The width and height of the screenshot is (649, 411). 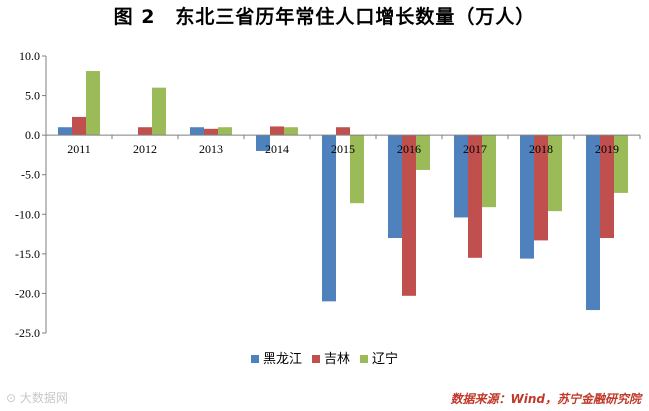 I want to click on x-tick-label: 2018, so click(x=541, y=149).